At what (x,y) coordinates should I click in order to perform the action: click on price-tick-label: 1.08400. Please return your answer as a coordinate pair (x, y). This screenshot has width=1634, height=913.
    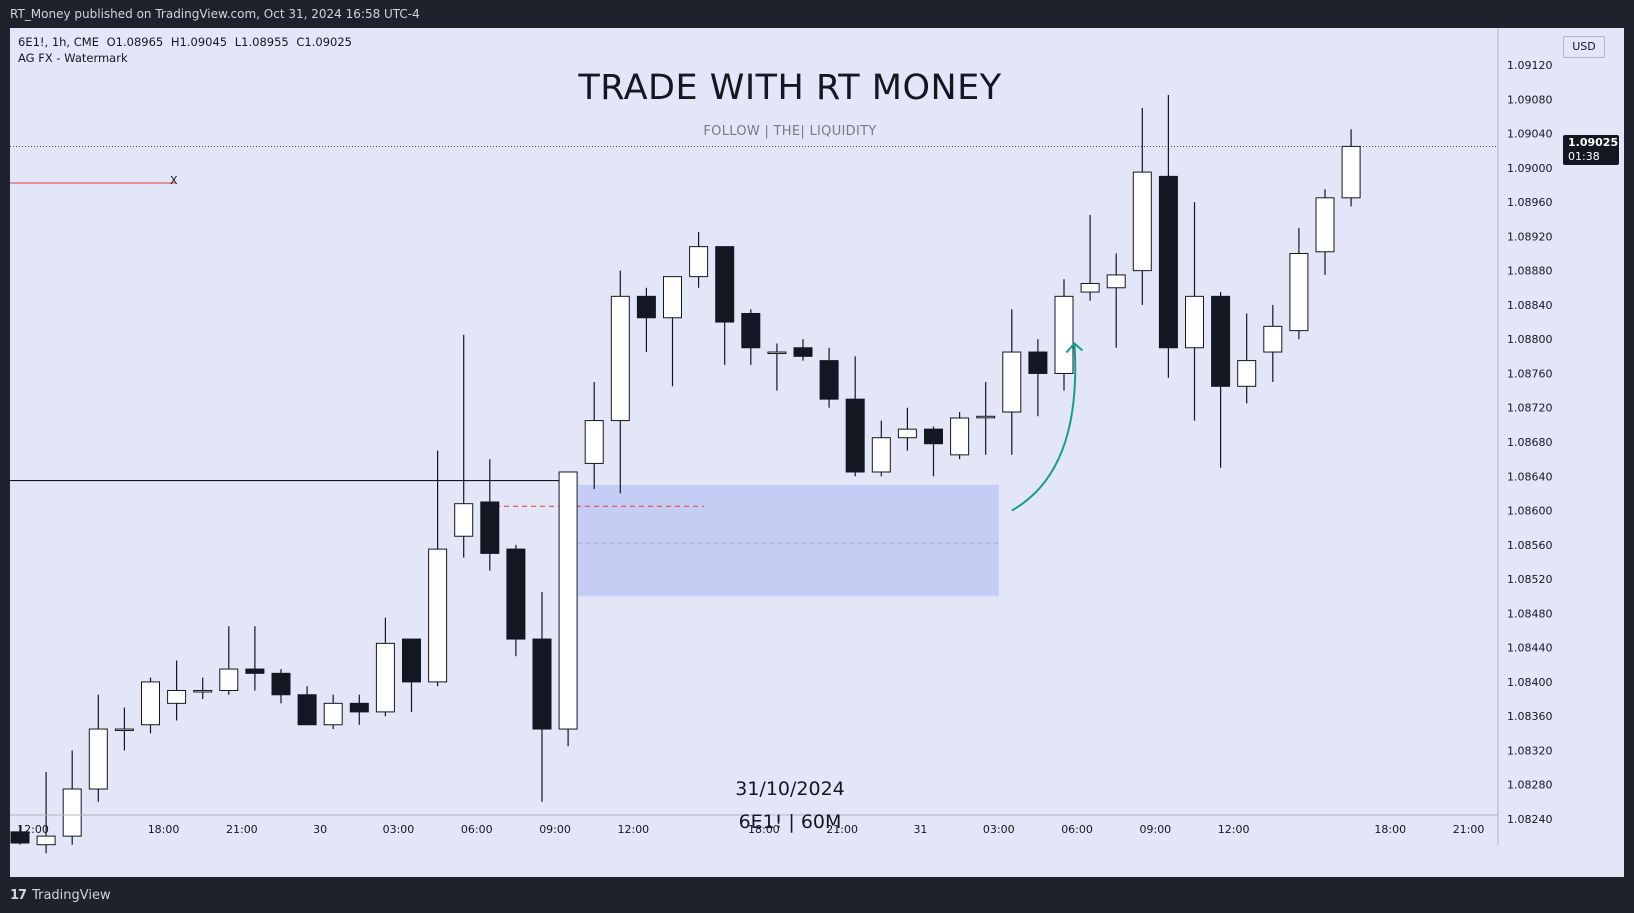
    Looking at the image, I should click on (1530, 682).